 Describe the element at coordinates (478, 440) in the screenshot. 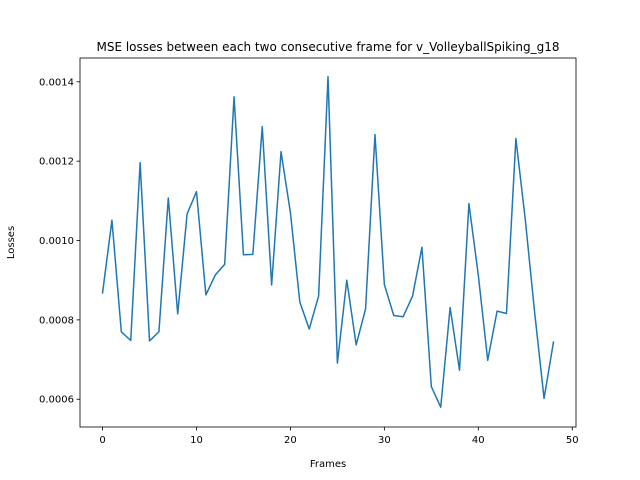

I see `x-tick-label: 40` at that location.